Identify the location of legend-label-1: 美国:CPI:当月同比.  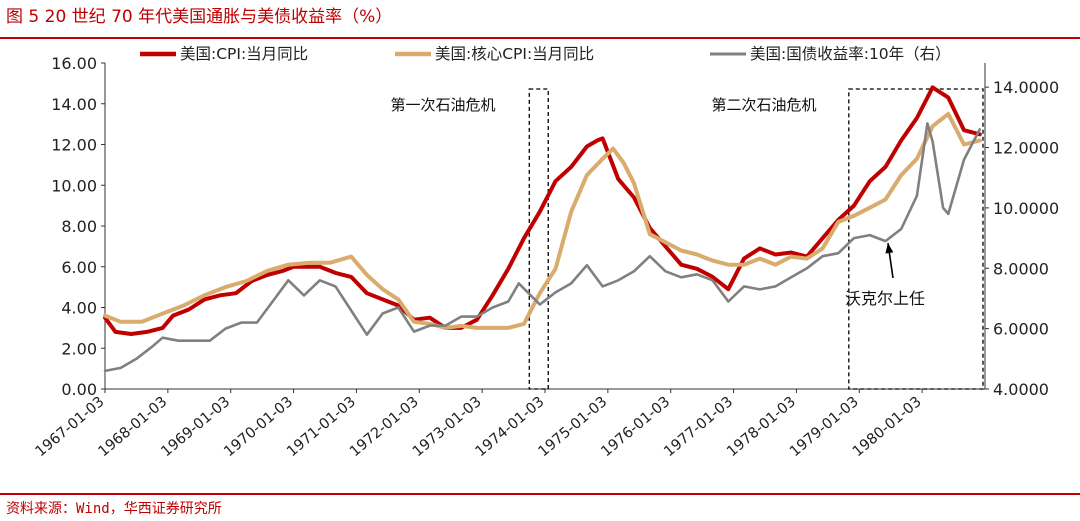
(244, 54).